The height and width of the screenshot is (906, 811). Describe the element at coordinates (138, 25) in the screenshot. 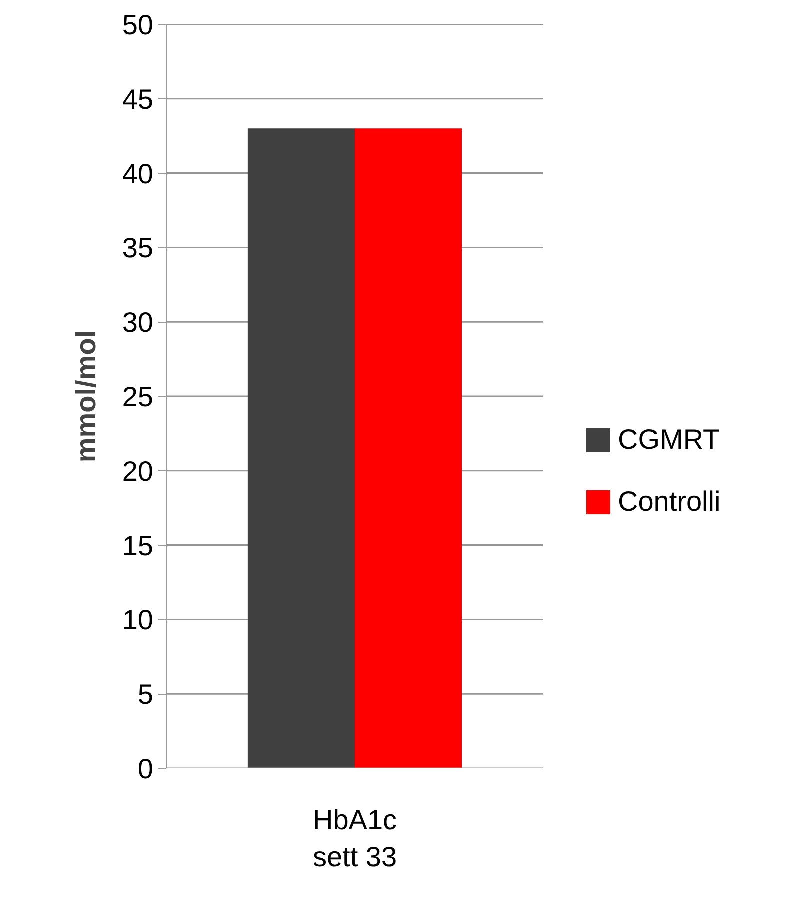

I see `y-tick-label: 50` at that location.